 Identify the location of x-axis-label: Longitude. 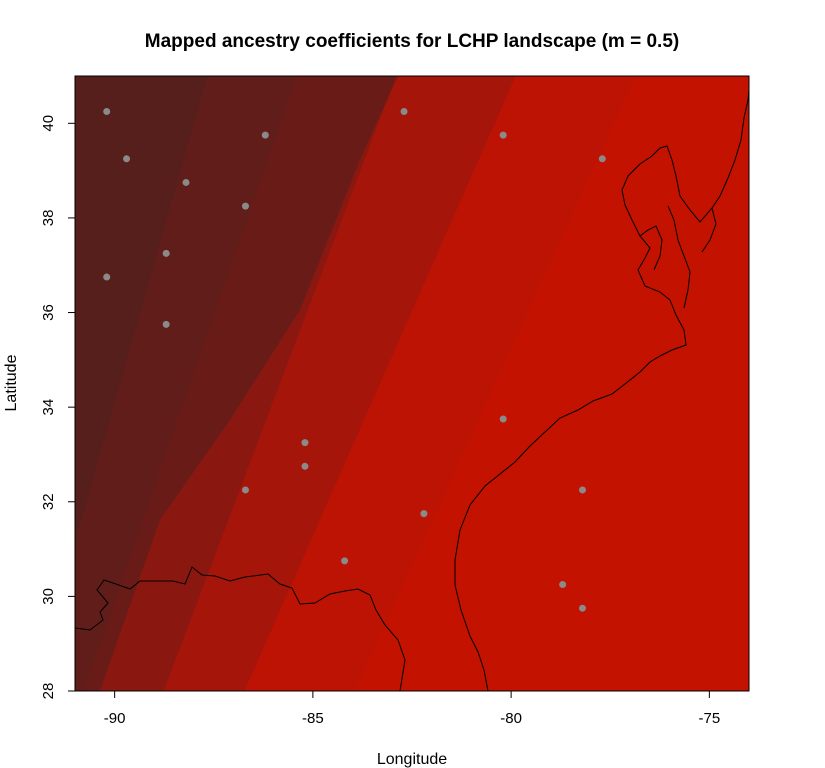
(412, 759).